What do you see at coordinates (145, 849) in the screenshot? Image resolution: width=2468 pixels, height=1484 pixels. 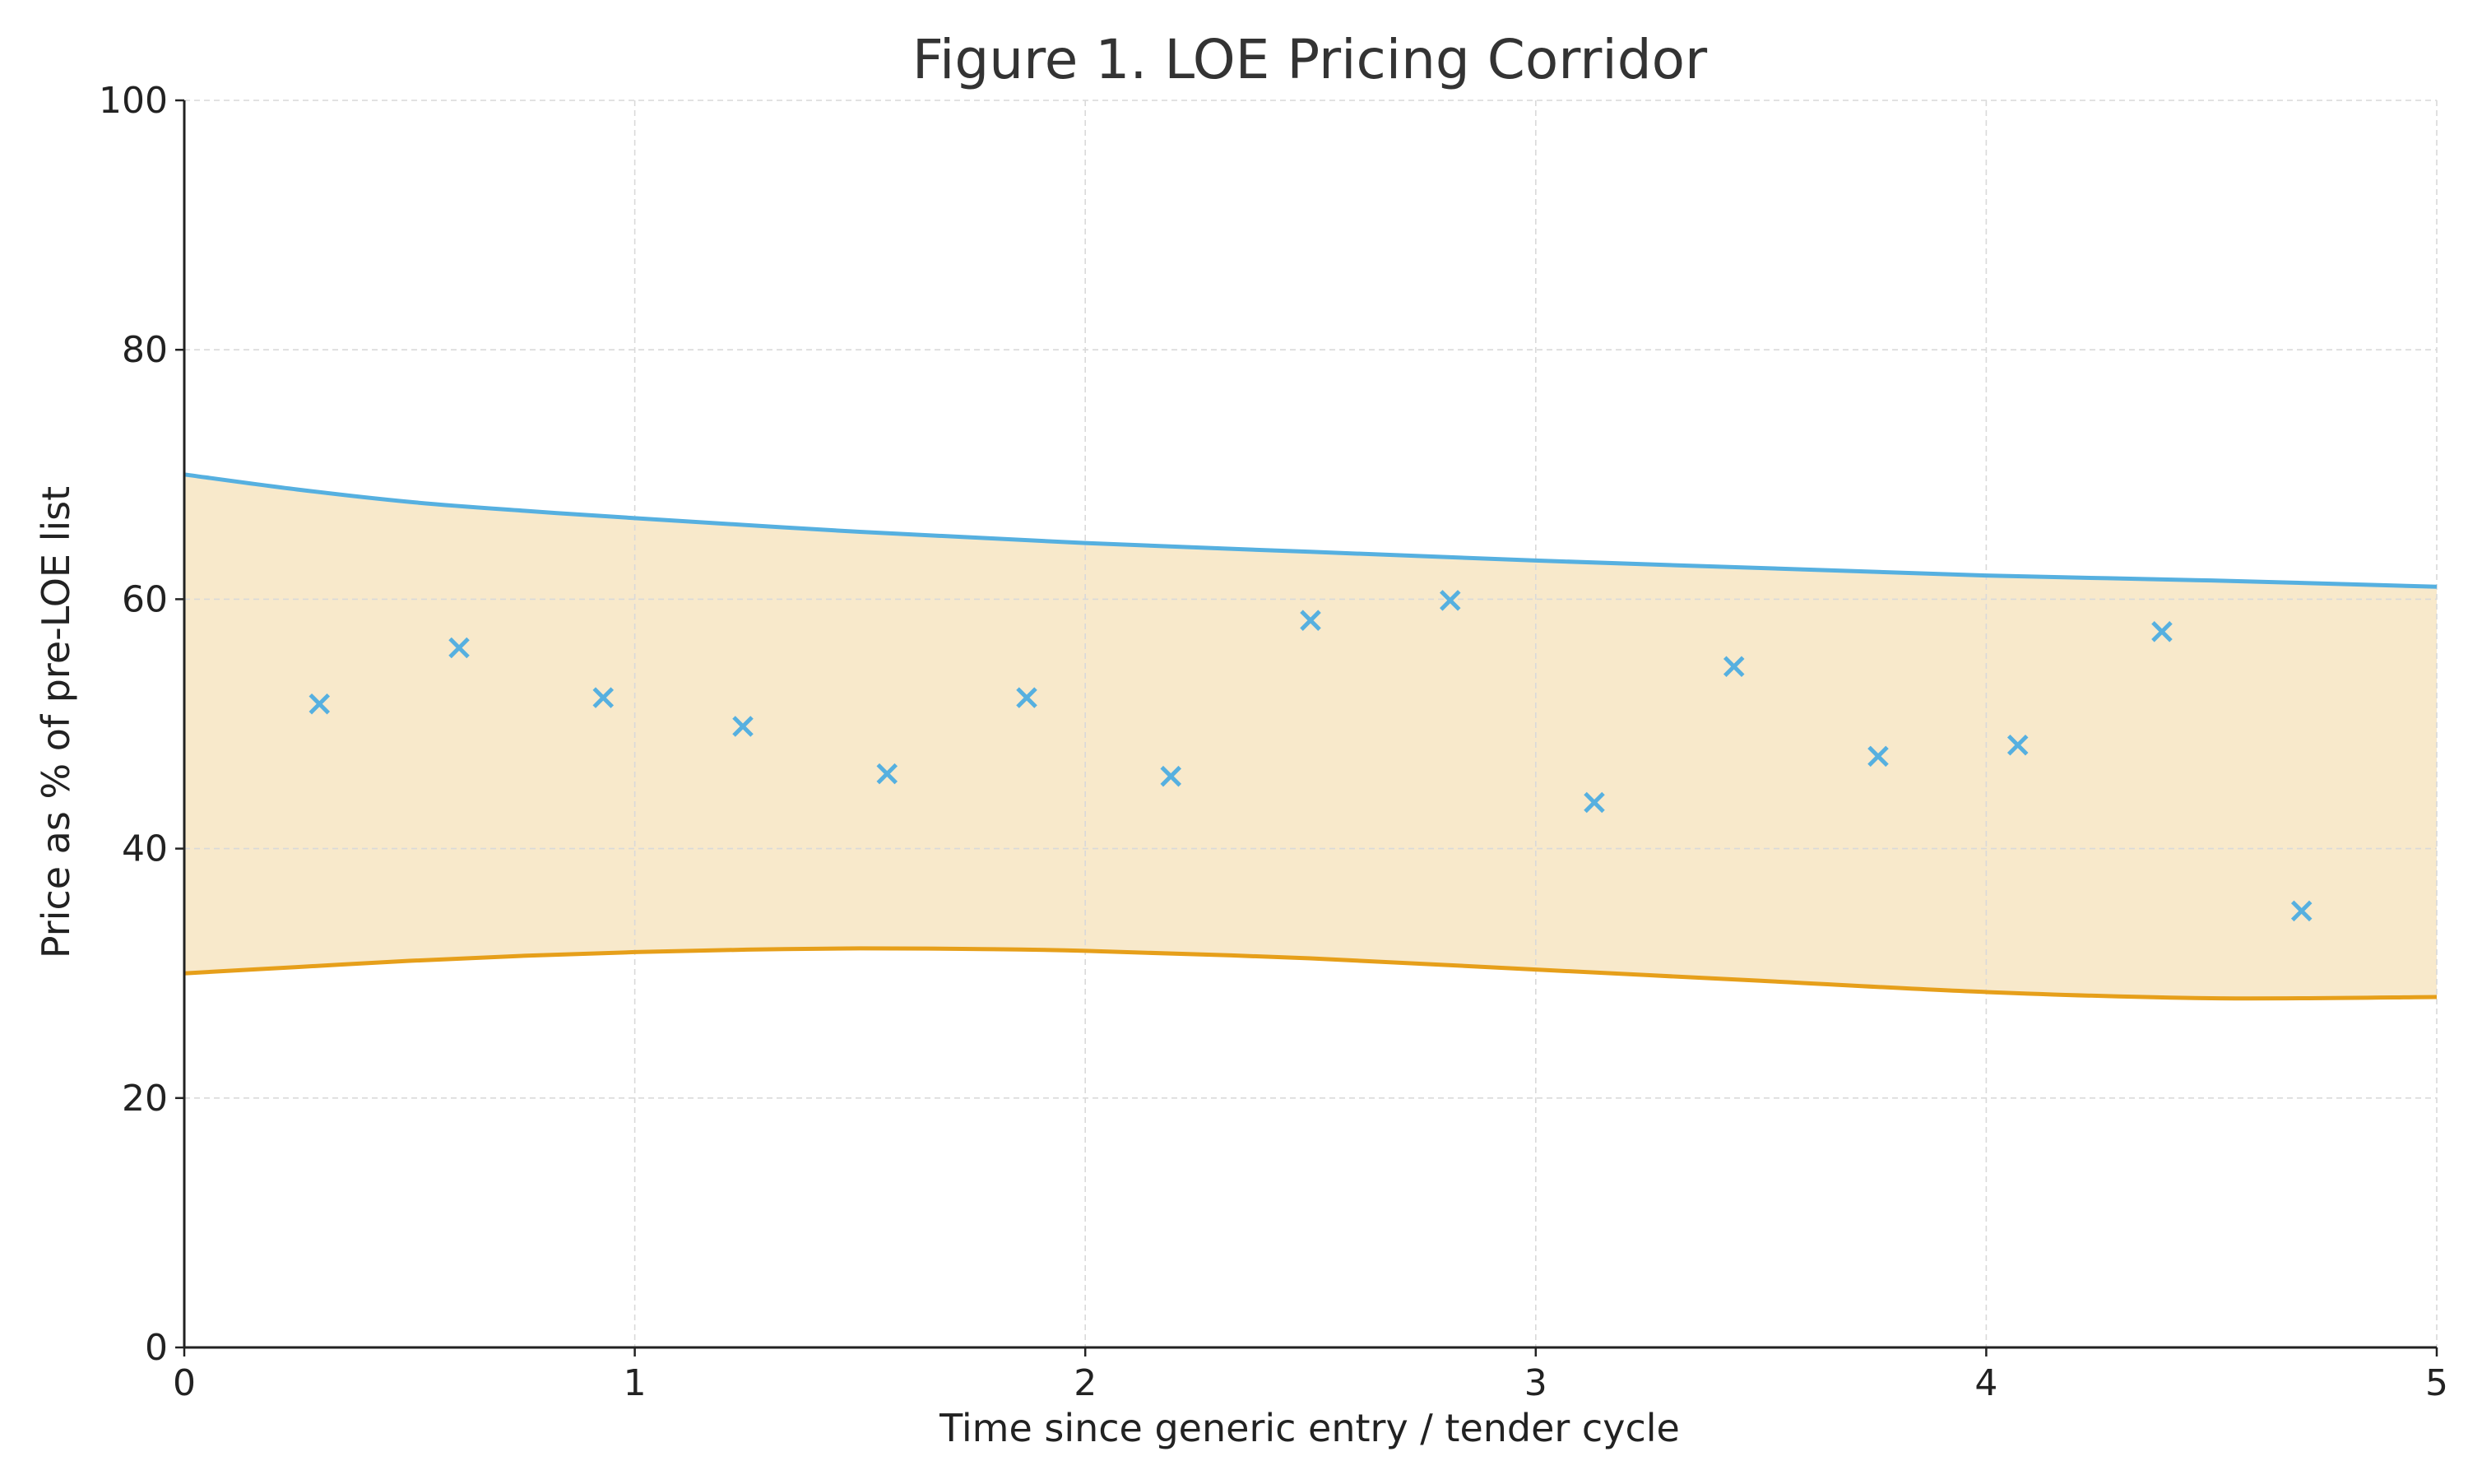 I see `y-tick-label: 40` at bounding box center [145, 849].